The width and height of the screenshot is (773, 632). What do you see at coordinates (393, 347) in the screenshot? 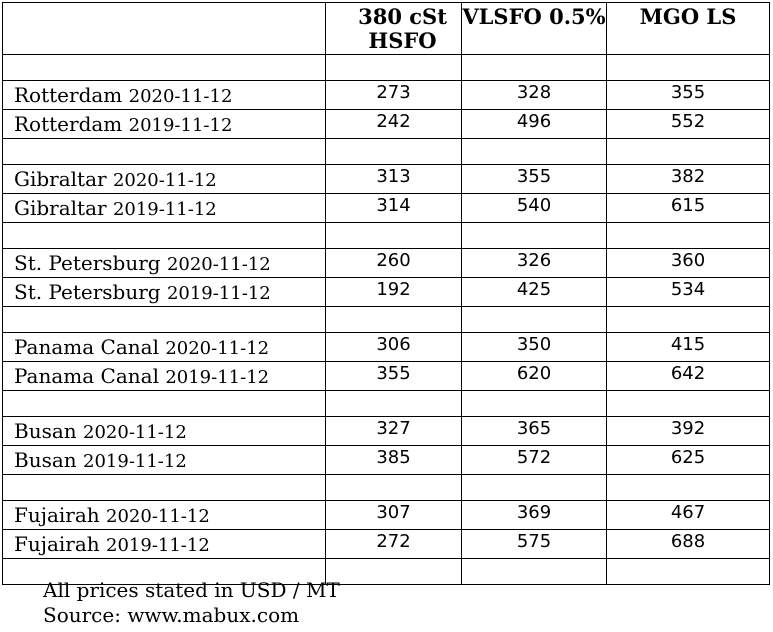
I see `hsfo-price-cell: 306` at bounding box center [393, 347].